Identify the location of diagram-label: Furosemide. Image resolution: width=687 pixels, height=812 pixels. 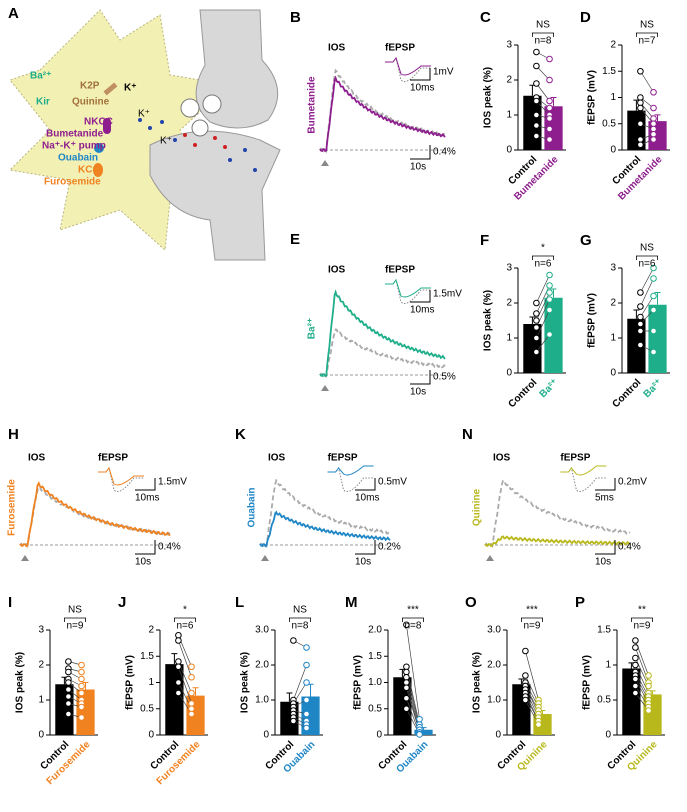
(72, 182).